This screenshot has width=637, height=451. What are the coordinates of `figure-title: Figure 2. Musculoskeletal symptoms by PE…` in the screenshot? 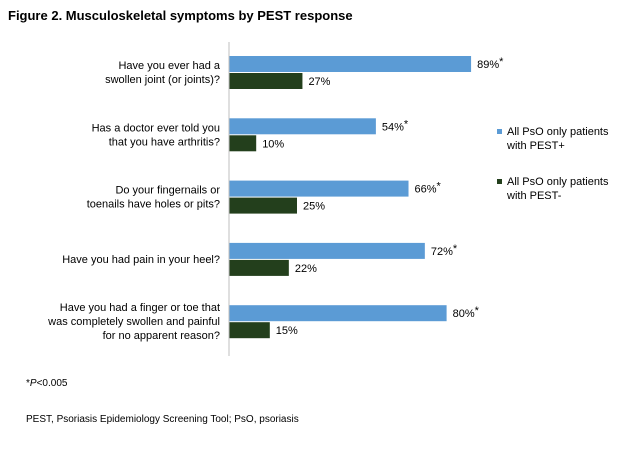 It's located at (180, 15).